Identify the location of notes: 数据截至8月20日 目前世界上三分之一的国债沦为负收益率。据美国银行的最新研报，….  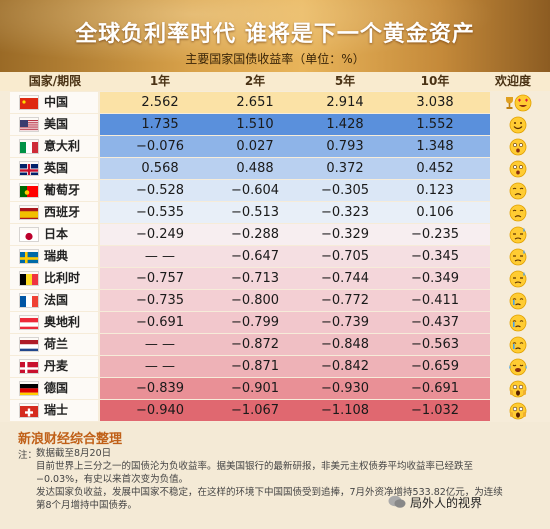
(271, 479).